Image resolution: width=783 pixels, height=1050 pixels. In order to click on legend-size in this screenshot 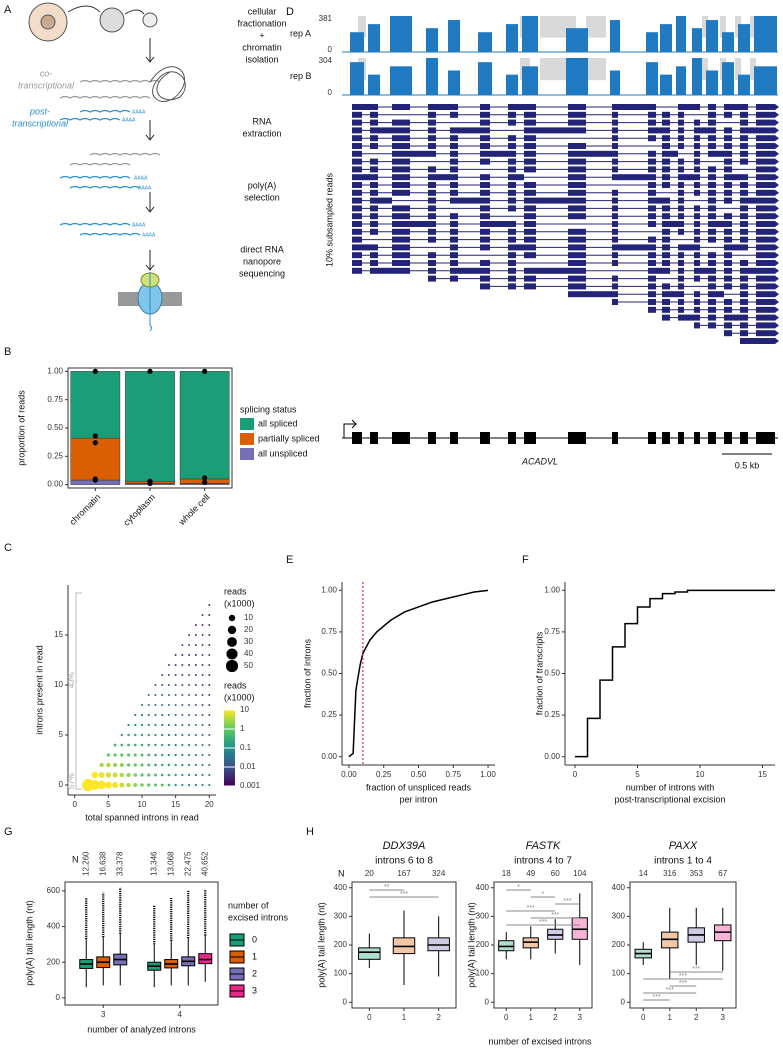, I will do `click(232, 630)`.